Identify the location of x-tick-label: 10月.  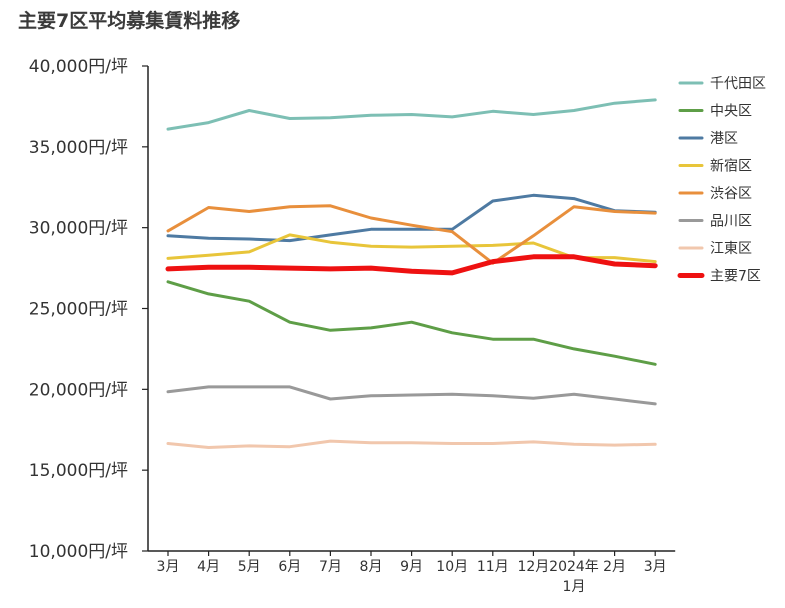
(452, 567).